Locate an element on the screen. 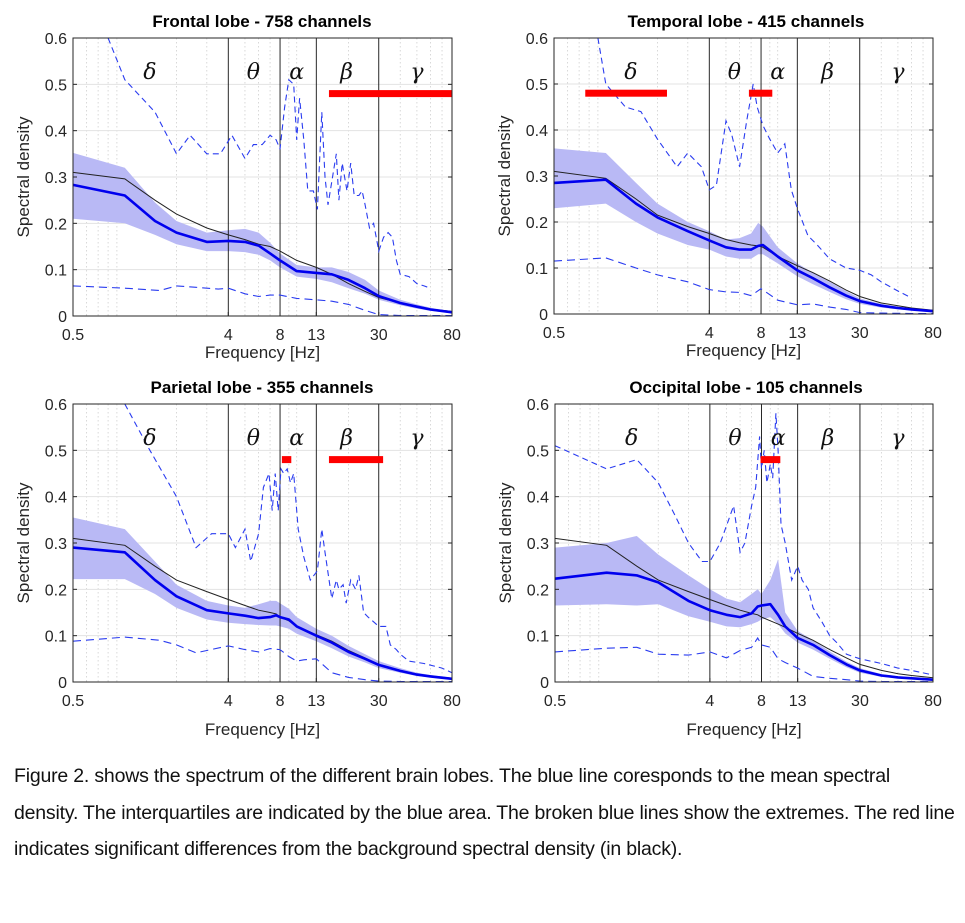  chart-title: Temporal lobe - 415 channels is located at coordinates (746, 21).